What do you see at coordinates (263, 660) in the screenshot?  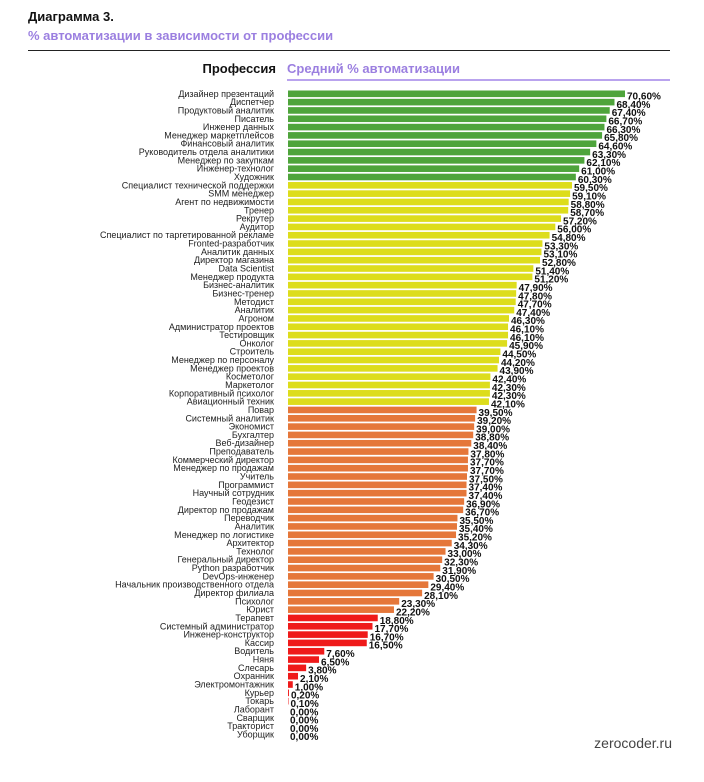 I see `category-label: Няня` at bounding box center [263, 660].